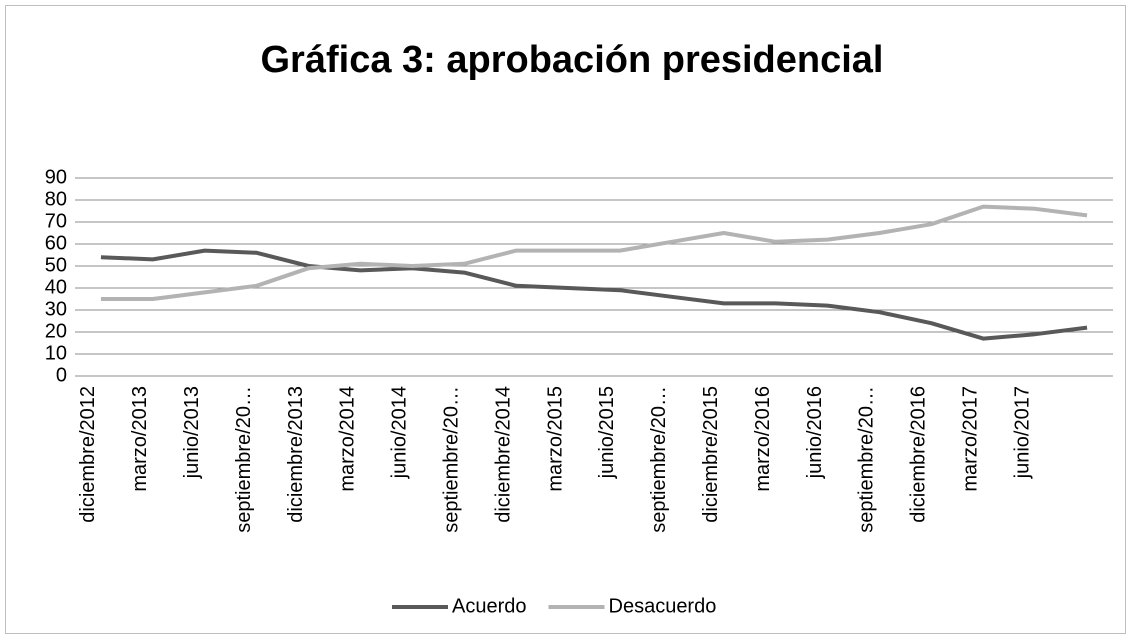 This screenshot has height=640, width=1131. Describe the element at coordinates (56, 177) in the screenshot. I see `y-tick-label: 90` at that location.